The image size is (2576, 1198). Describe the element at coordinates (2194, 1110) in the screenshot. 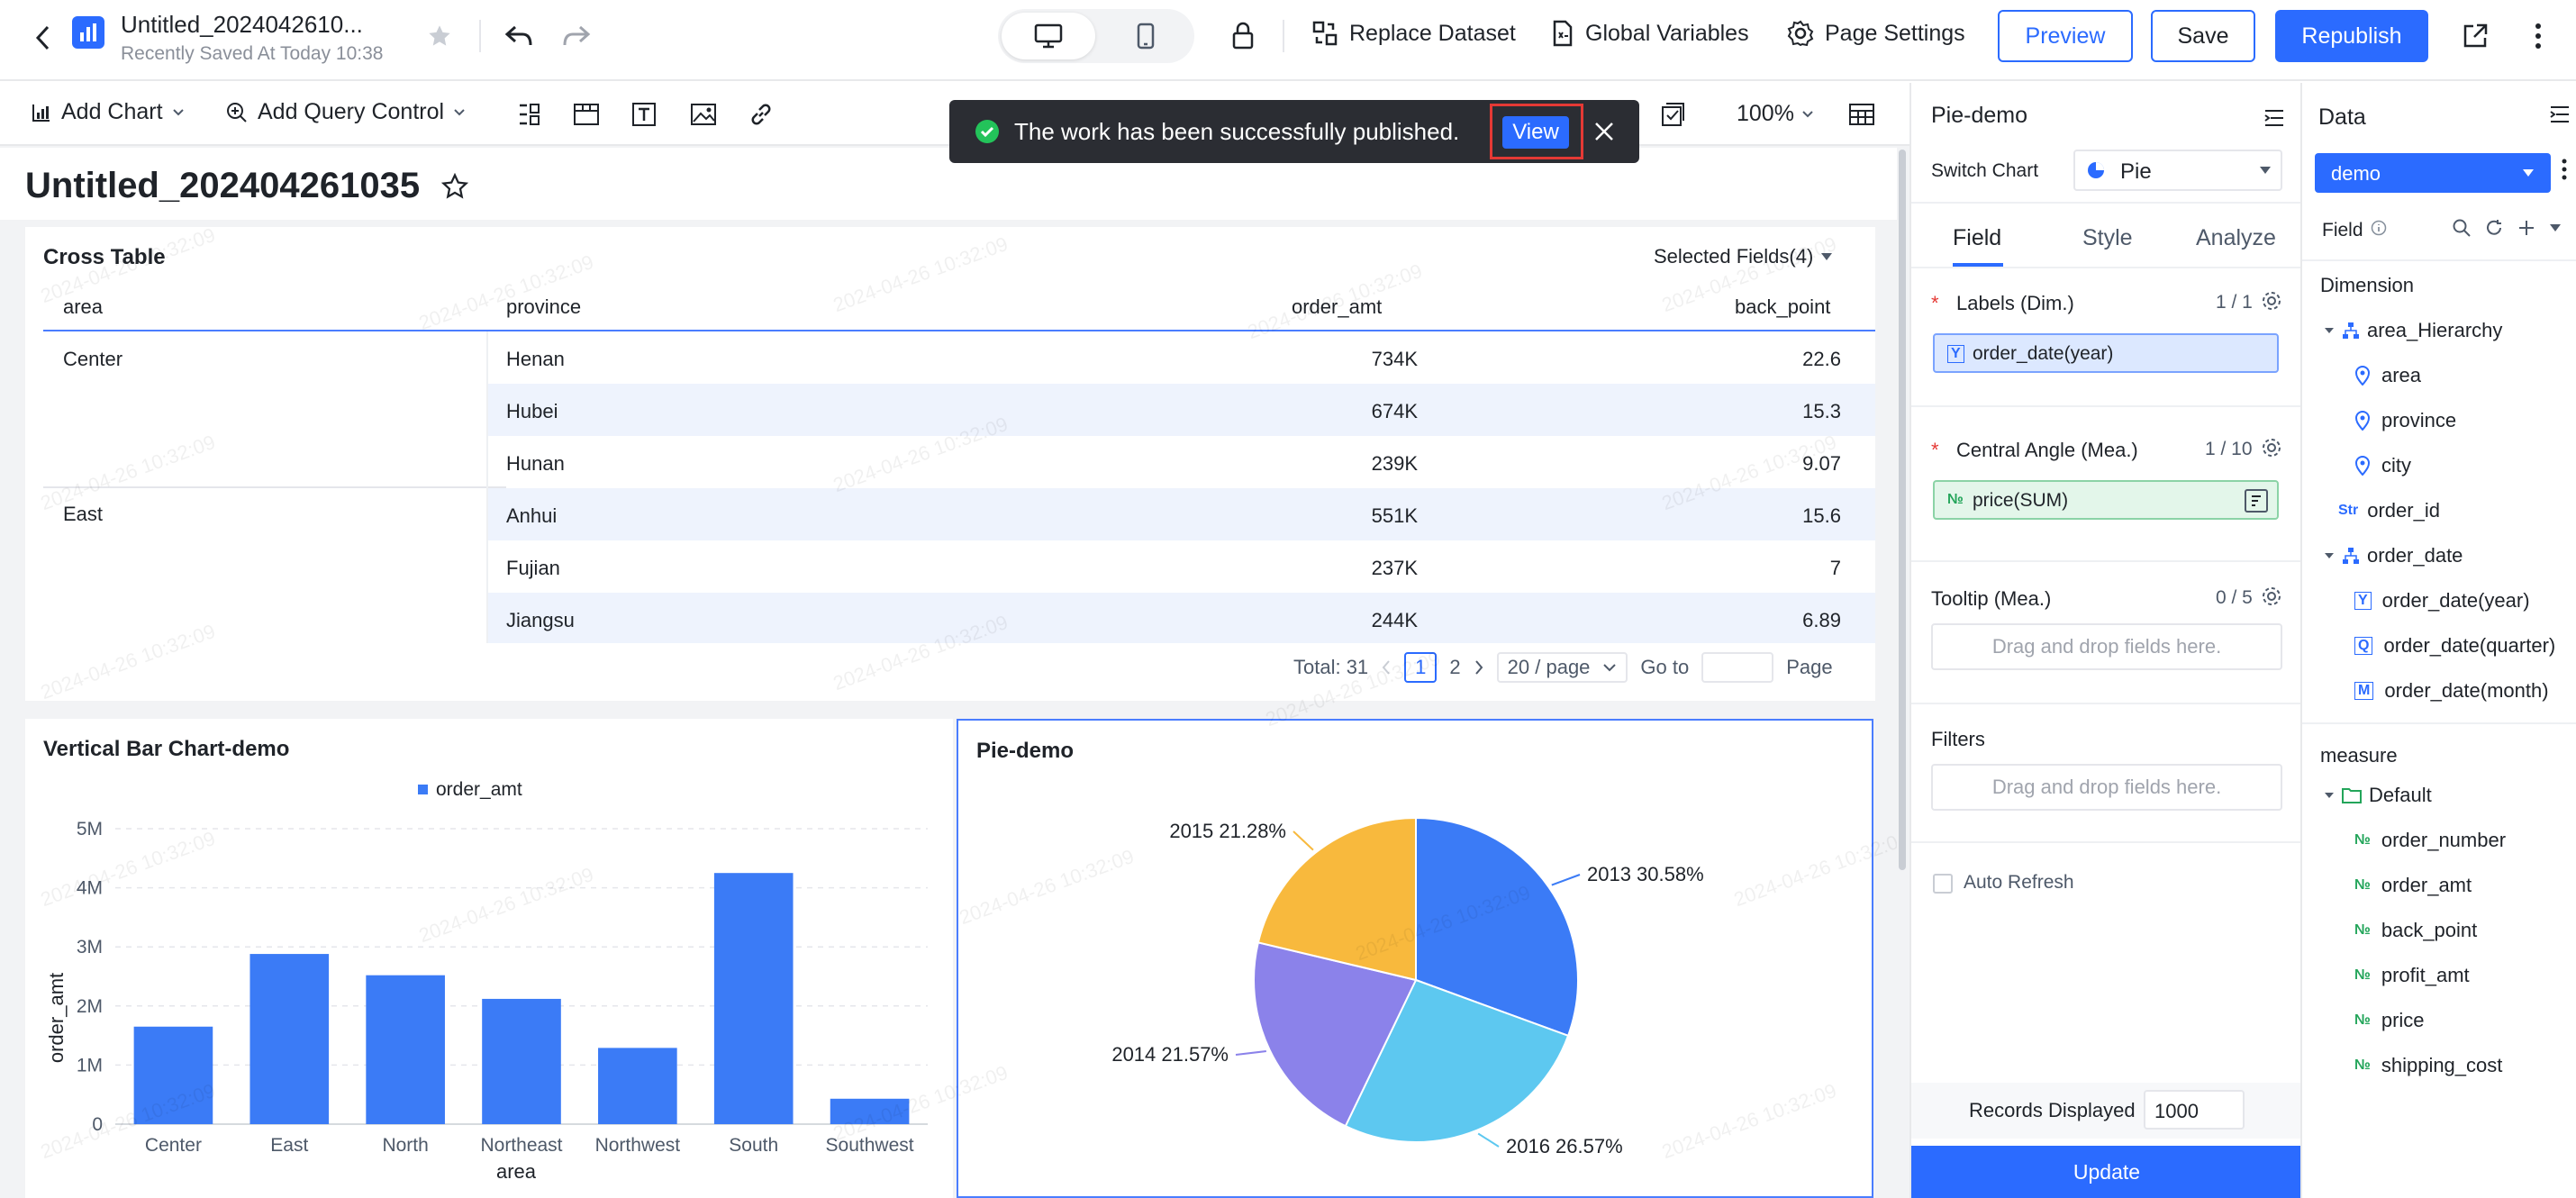

I see `records-input: 1000` at that location.